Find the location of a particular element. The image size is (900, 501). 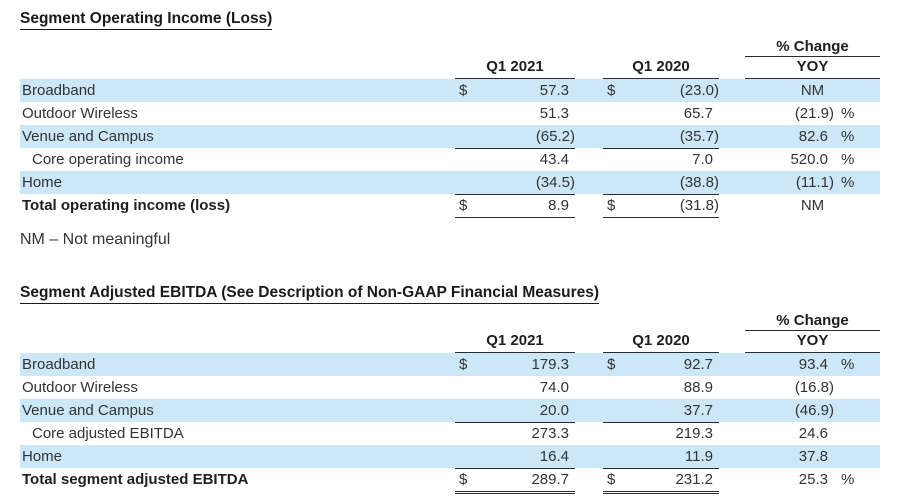

value-q1-2020: 88.9 is located at coordinates (698, 387).